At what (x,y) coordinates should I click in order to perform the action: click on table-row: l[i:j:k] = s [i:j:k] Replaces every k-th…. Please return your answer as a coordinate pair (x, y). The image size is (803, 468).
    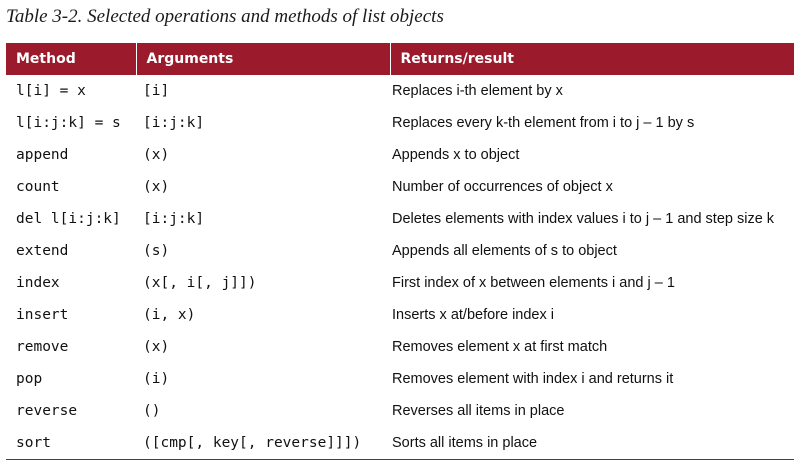
    Looking at the image, I should click on (400, 123).